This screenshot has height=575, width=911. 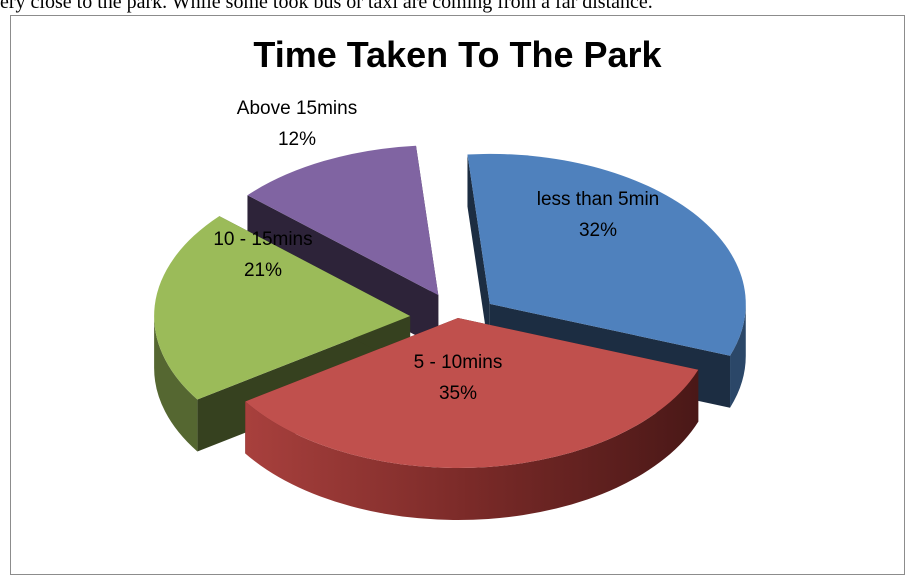 What do you see at coordinates (458, 393) in the screenshot?
I see `slice-value-label: 35%` at bounding box center [458, 393].